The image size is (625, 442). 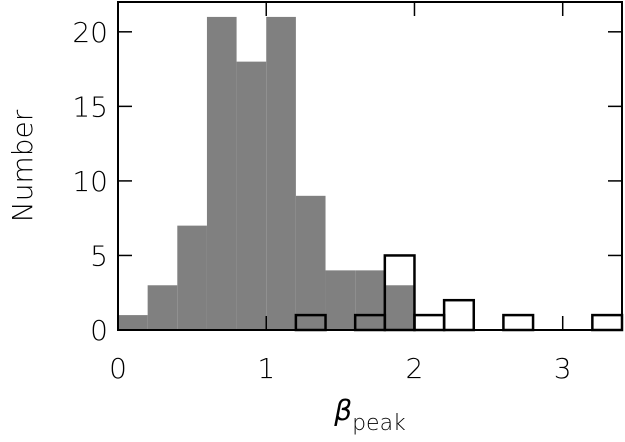 I want to click on x-axis-symbol: β, so click(x=342, y=410).